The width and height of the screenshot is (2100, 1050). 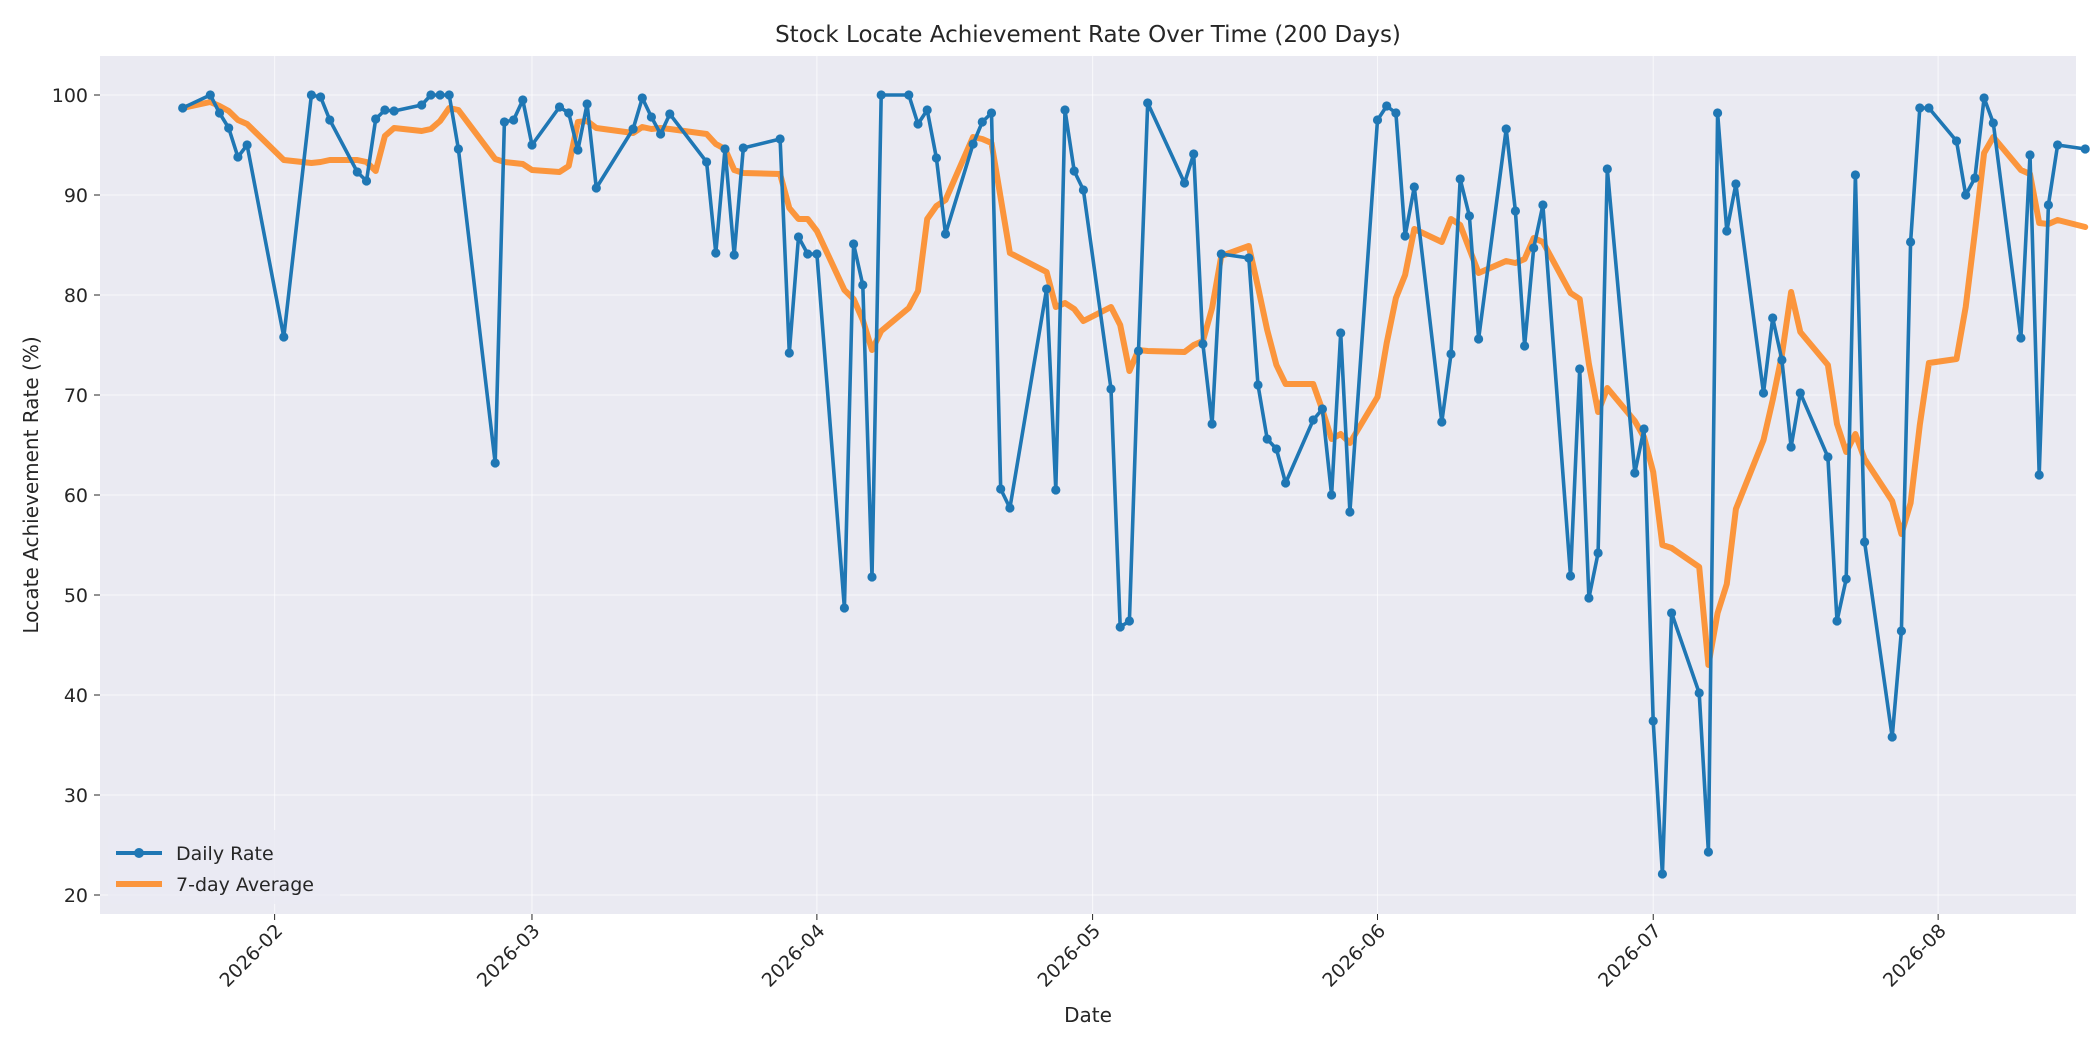 I want to click on y-tick-label: 80, so click(x=76, y=296).